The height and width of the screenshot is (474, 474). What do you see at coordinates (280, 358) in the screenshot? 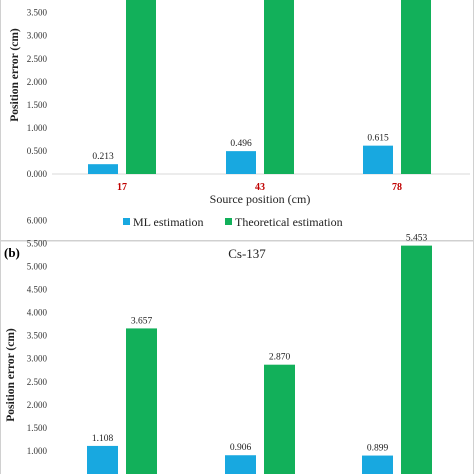
I see `bar-value-label: 2.870` at bounding box center [280, 358].